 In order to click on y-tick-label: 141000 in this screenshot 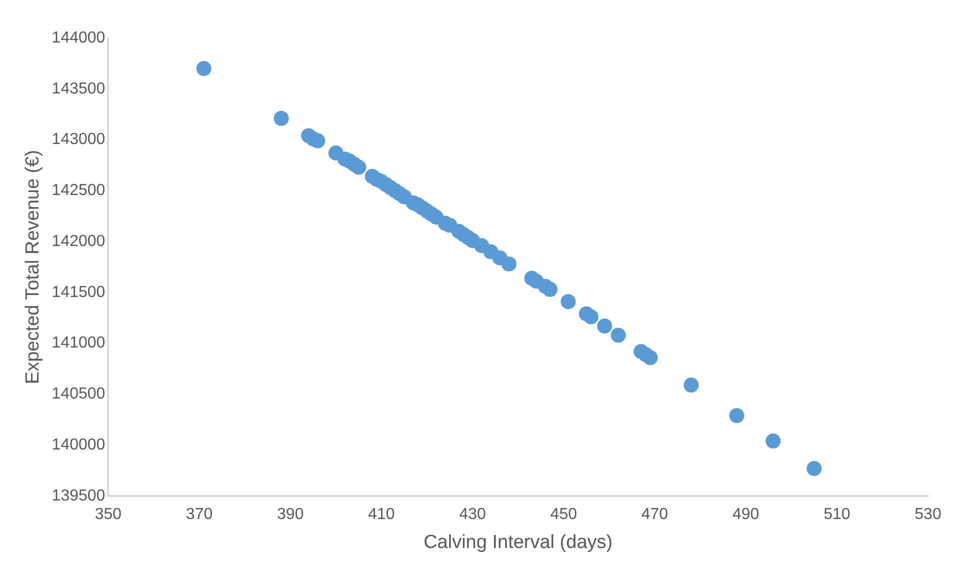, I will do `click(79, 343)`.